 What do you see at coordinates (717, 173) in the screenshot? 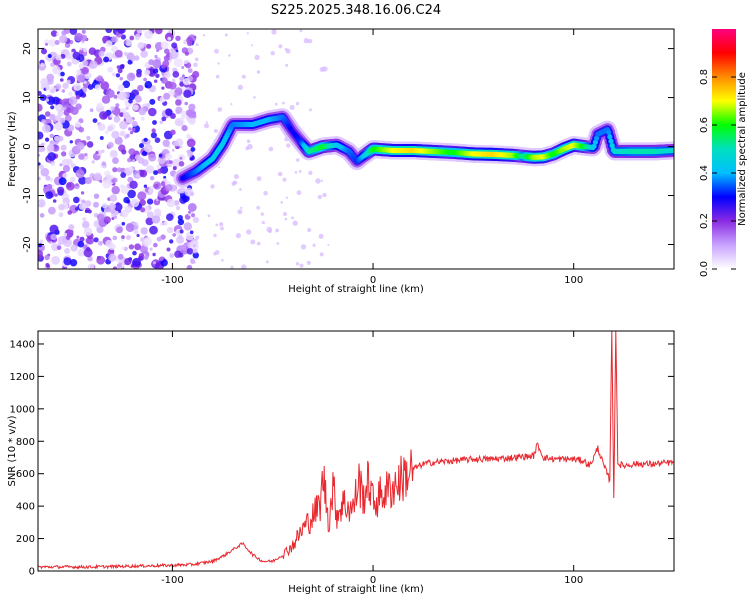
I see `colorbar-ticks: 0.0 0.2 0.4 0.6 0.8` at bounding box center [717, 173].